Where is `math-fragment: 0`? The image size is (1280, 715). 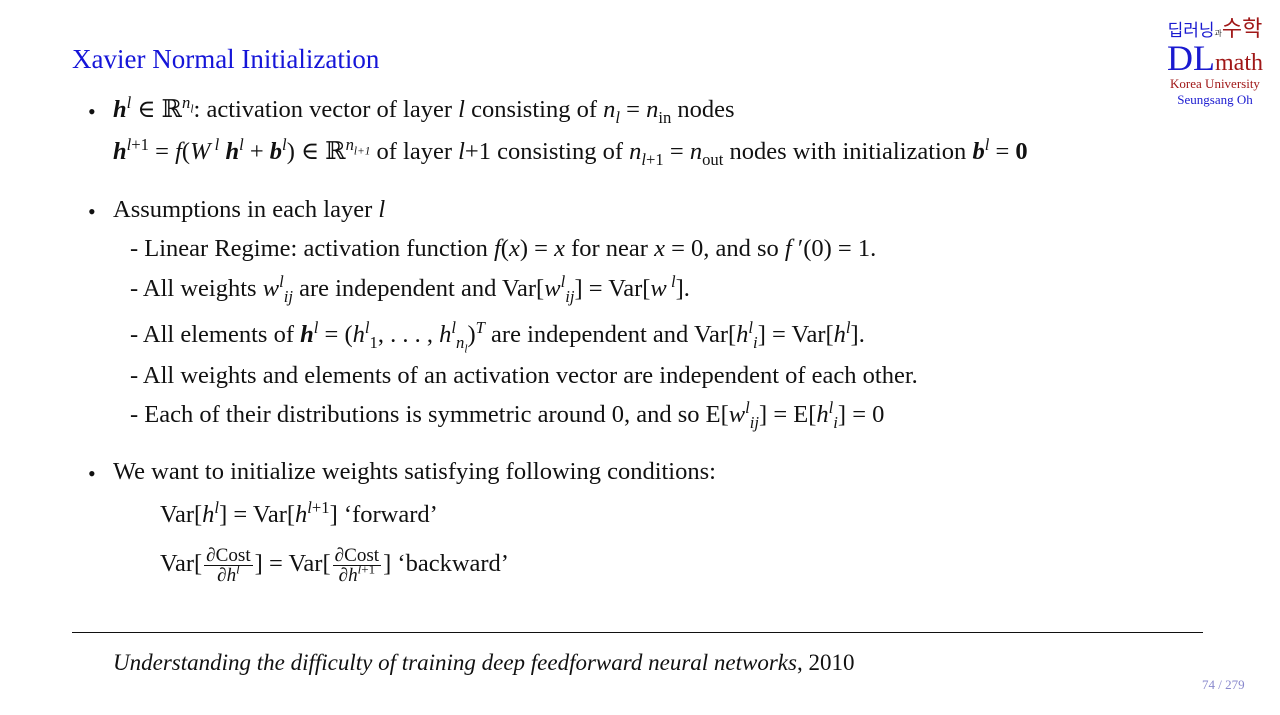 math-fragment: 0 is located at coordinates (1021, 151).